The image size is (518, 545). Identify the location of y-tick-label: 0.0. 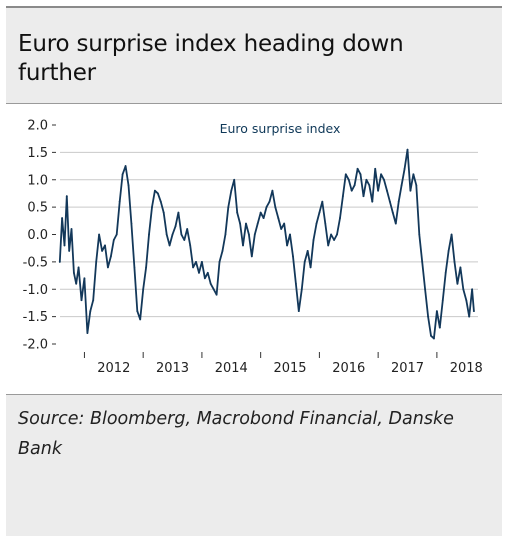
(37, 235).